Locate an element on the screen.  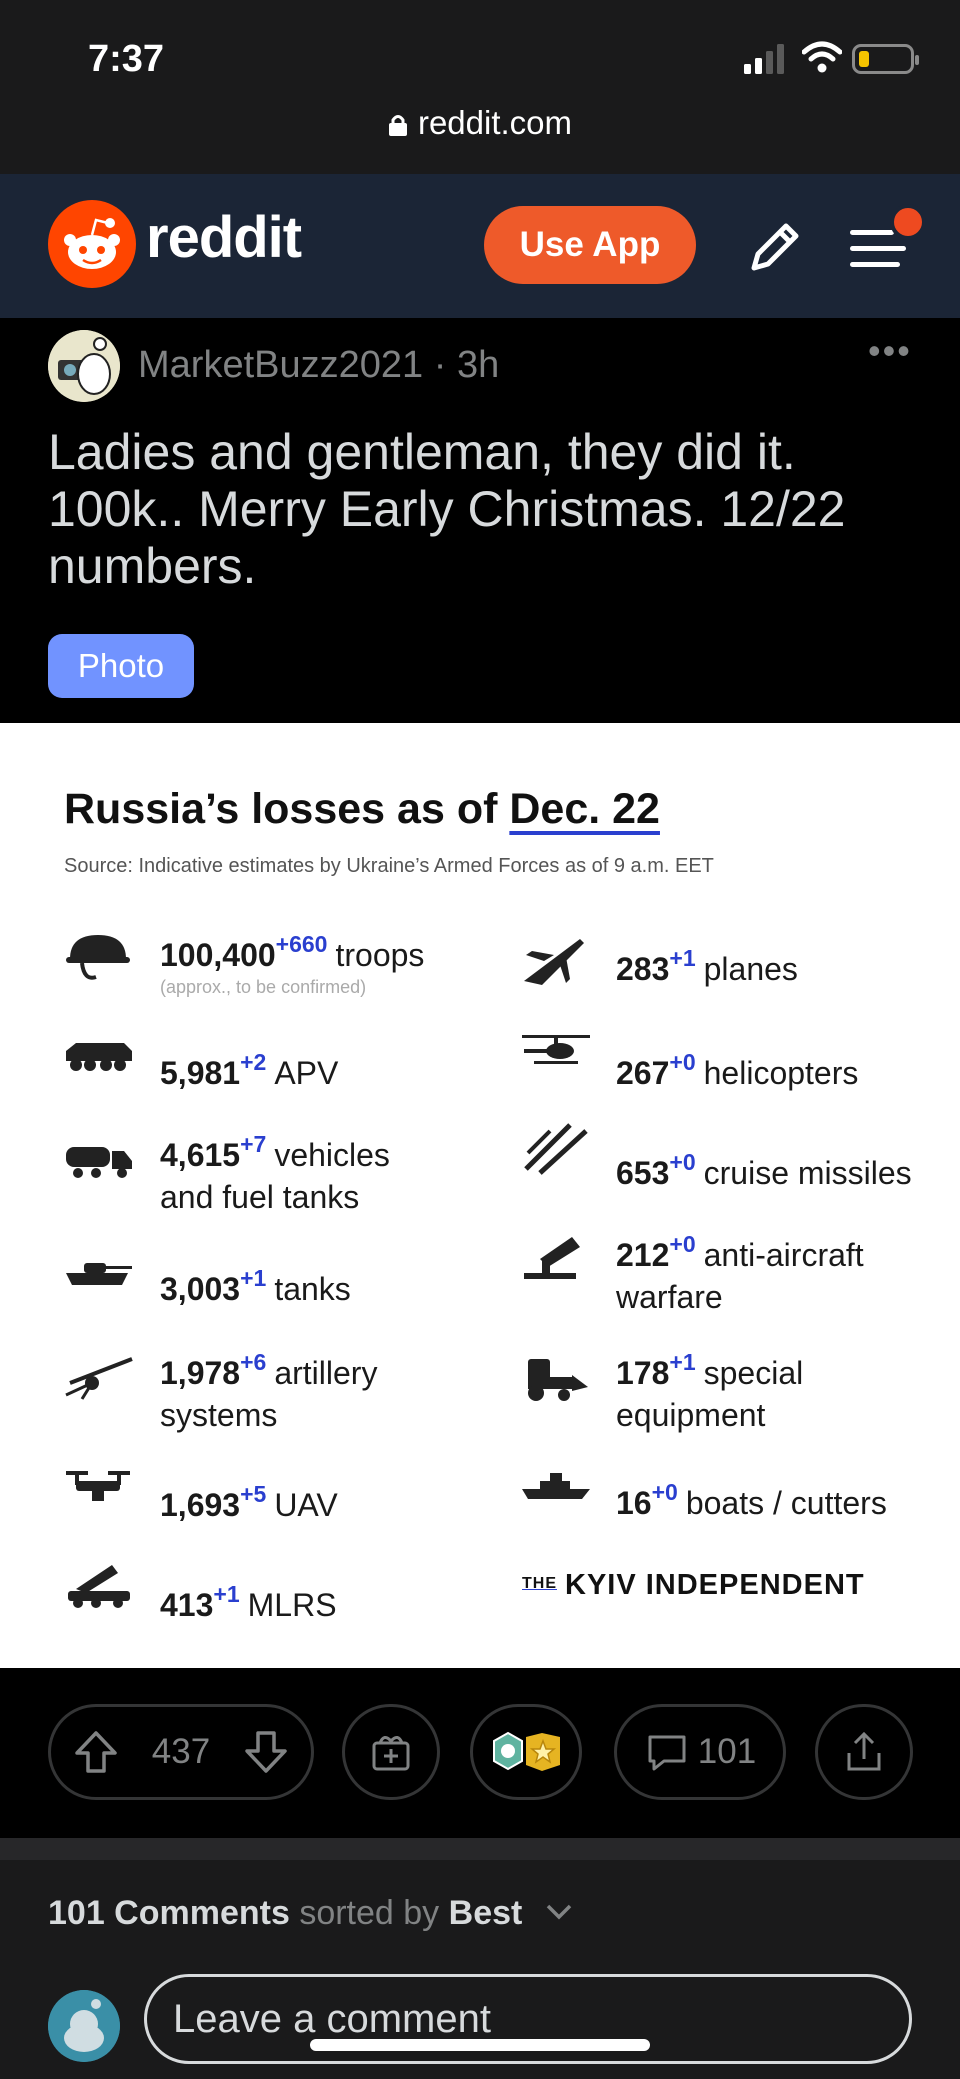
stat-special-equipment: 178+1 special equipment is located at coordinates (709, 1388).